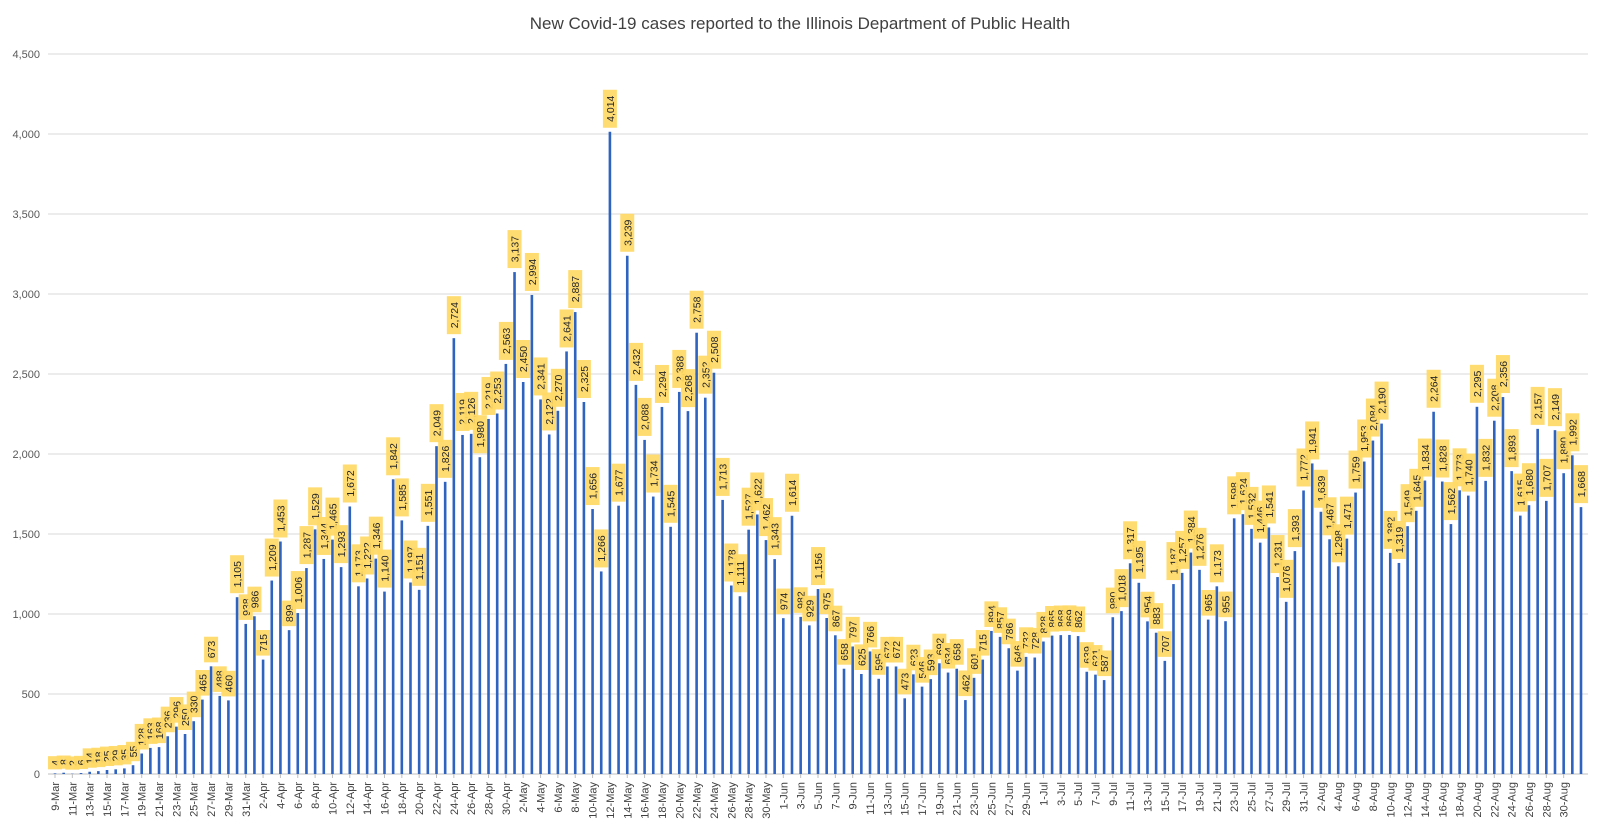 Image resolution: width=1600 pixels, height=839 pixels. What do you see at coordinates (445, 459) in the screenshot?
I see `data-label: 1,826` at bounding box center [445, 459].